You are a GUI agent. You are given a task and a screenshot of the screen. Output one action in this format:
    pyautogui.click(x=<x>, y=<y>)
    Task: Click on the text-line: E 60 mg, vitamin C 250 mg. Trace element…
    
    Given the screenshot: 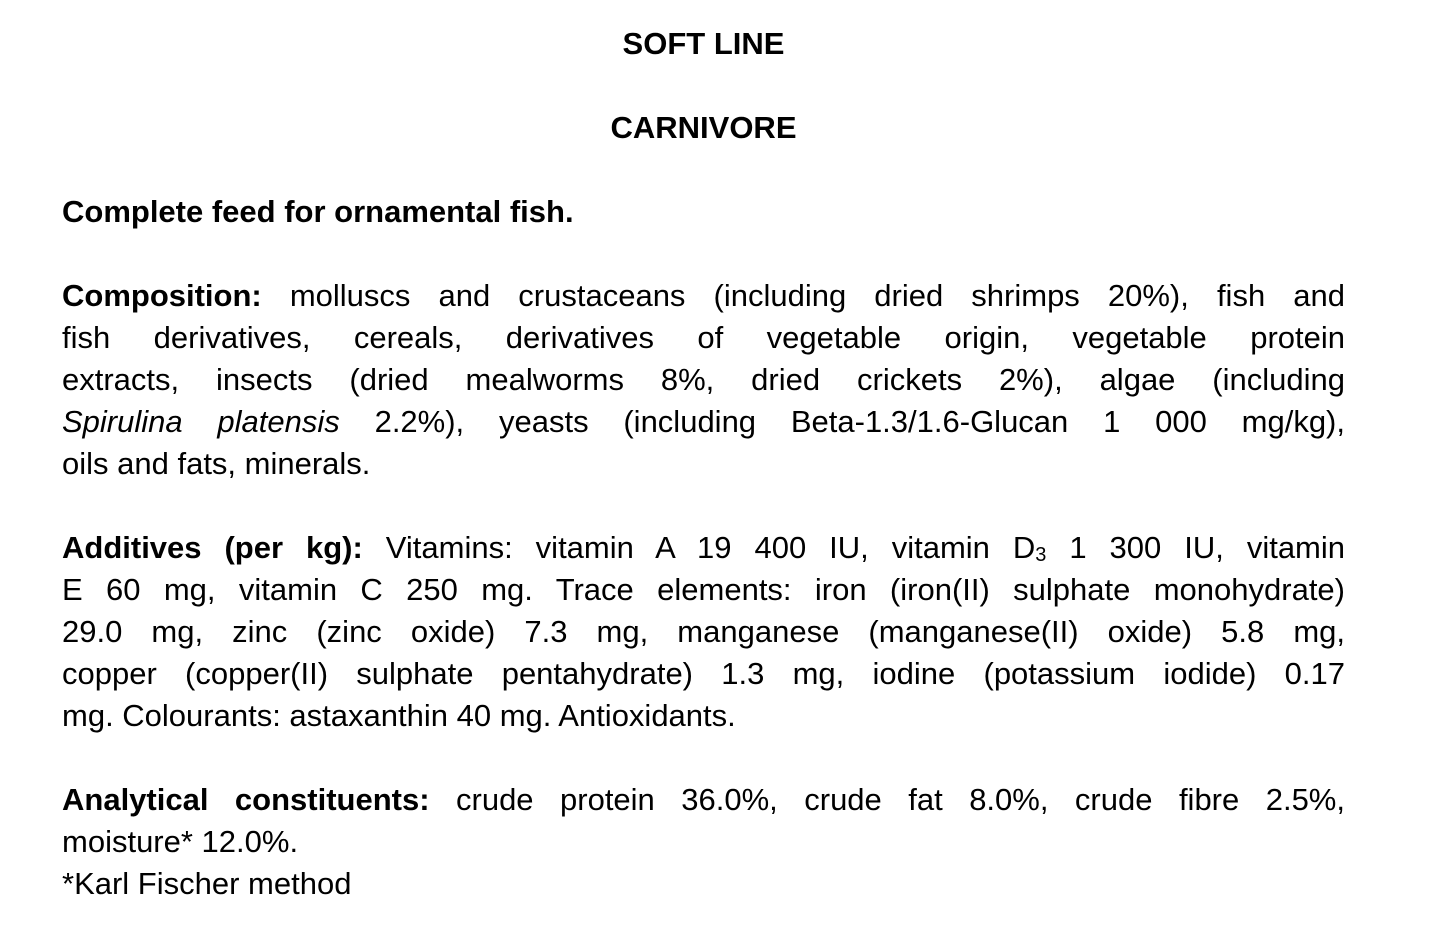 What is the action you would take?
    pyautogui.click(x=703, y=590)
    